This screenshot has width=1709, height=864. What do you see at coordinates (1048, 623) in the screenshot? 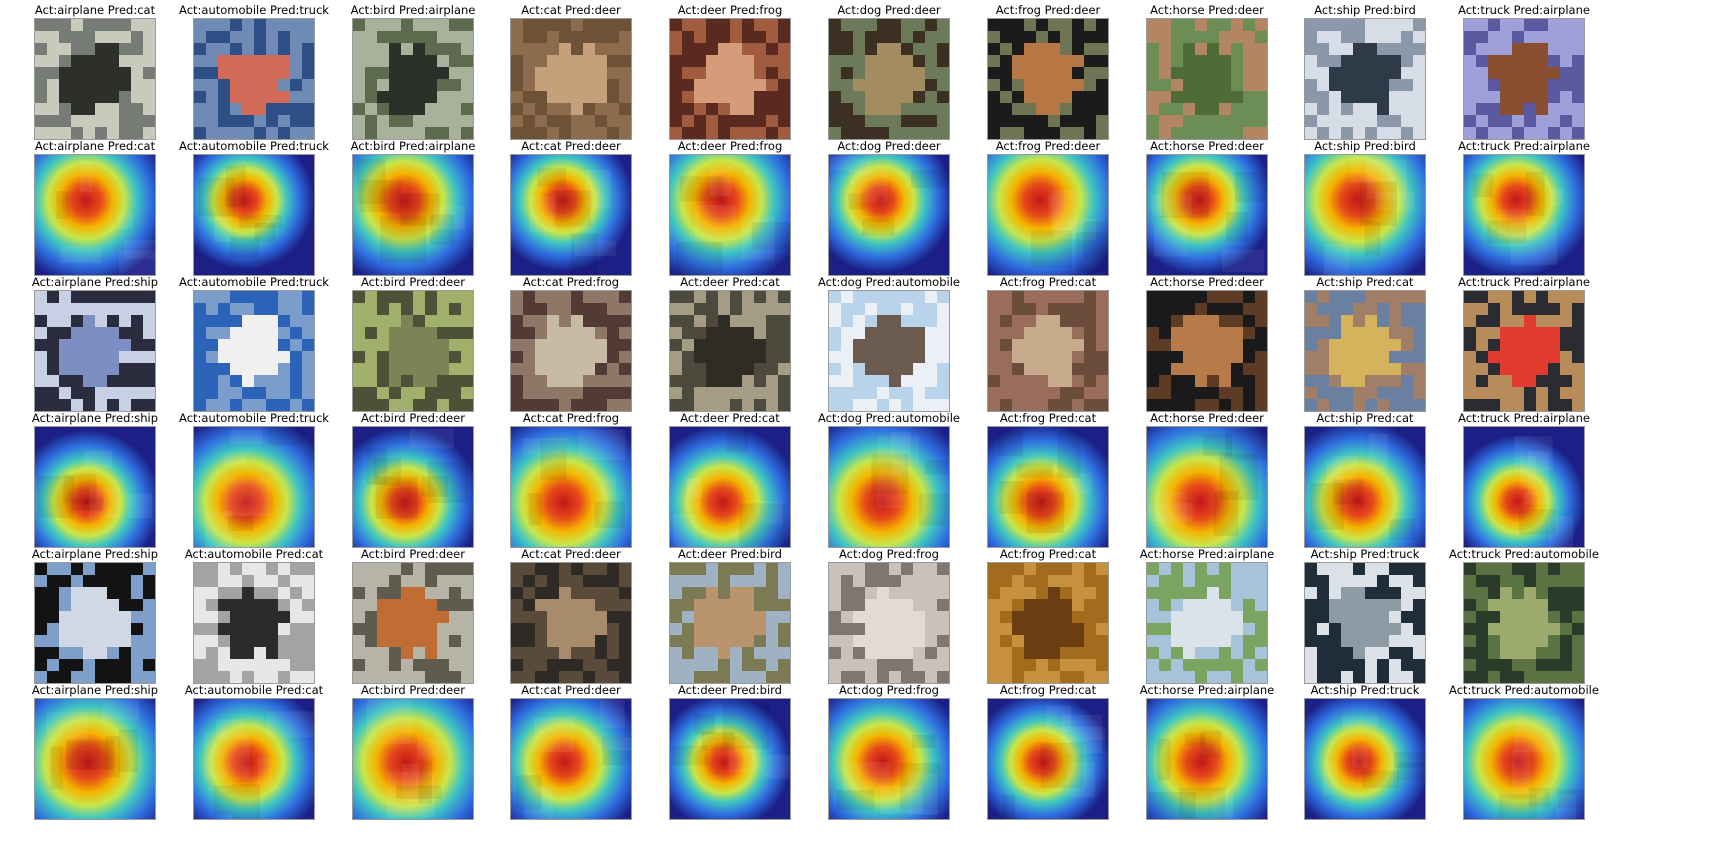
I see `cifar-thumbnail` at bounding box center [1048, 623].